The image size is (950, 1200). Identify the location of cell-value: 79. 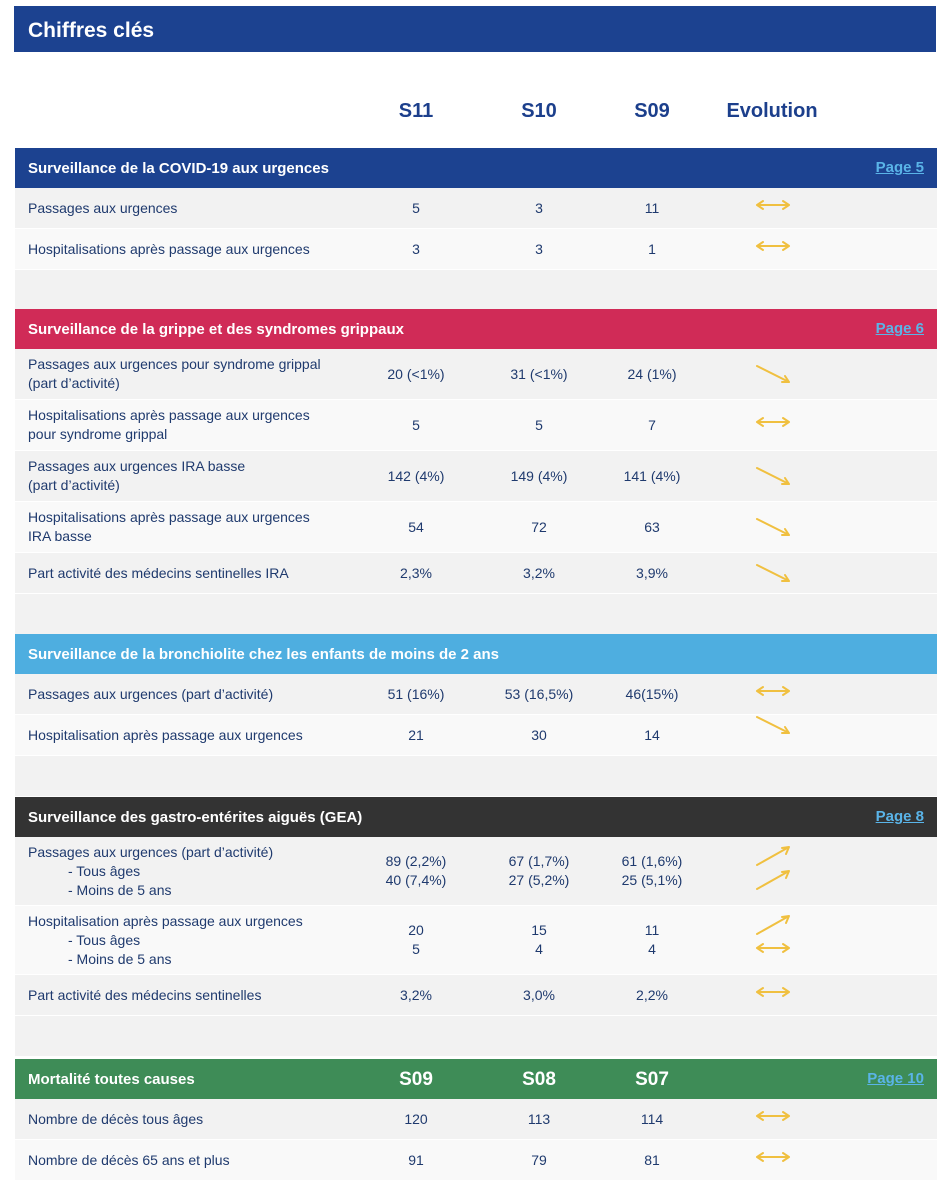
(539, 1160).